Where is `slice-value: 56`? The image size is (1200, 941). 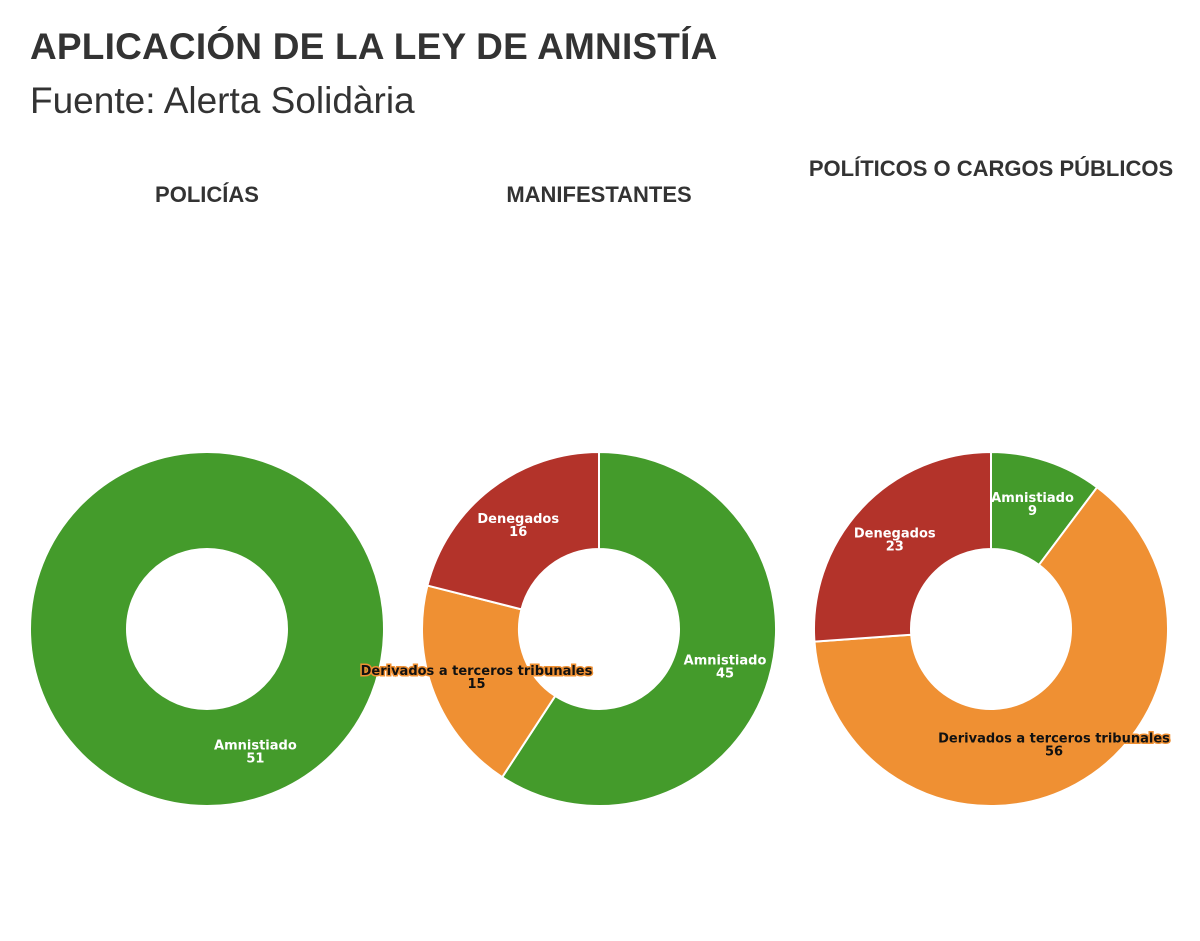
slice-value: 56 is located at coordinates (1054, 751).